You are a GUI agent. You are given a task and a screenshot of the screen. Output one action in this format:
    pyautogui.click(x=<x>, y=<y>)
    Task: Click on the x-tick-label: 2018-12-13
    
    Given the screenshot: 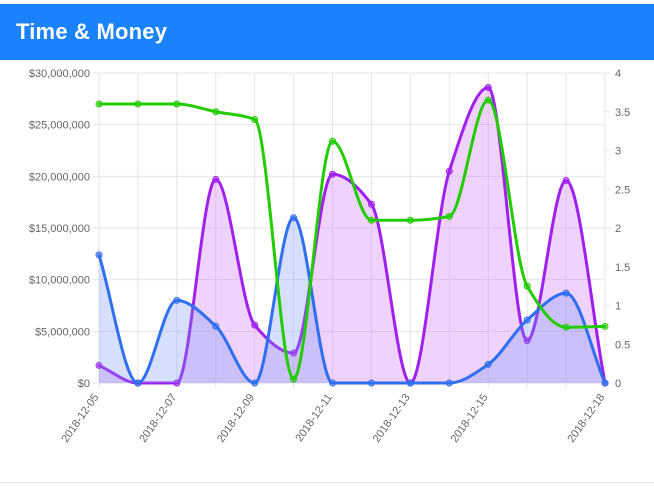 What is the action you would take?
    pyautogui.click(x=392, y=418)
    